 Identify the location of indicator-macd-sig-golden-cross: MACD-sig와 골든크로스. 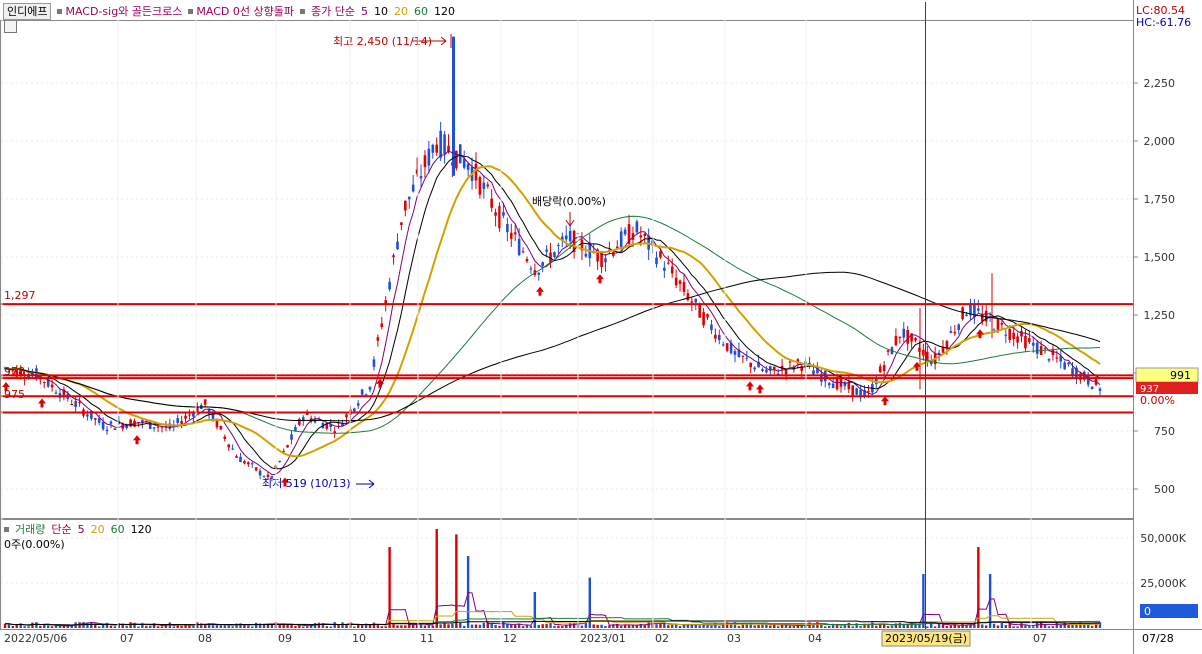
(119, 11).